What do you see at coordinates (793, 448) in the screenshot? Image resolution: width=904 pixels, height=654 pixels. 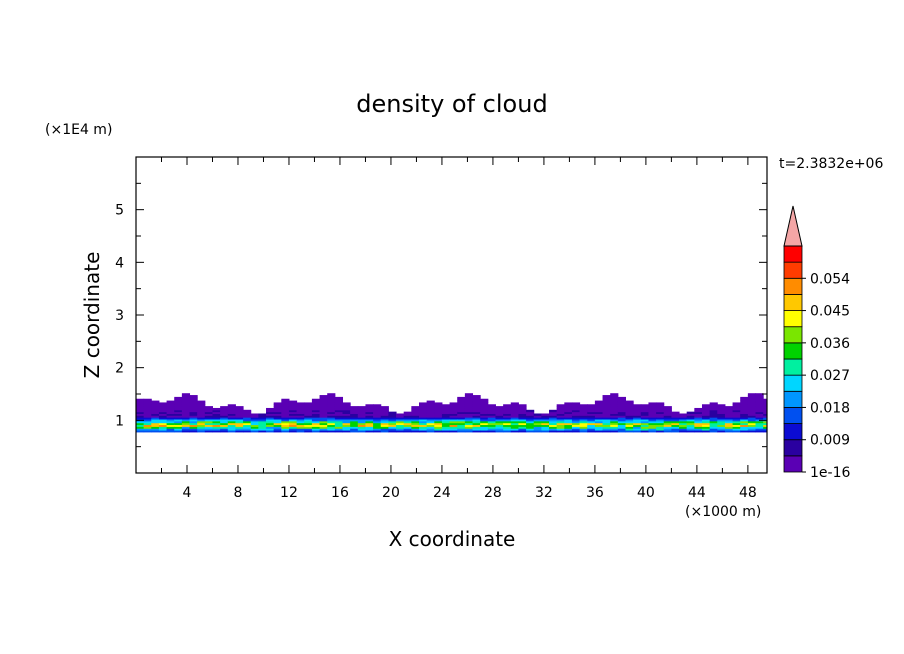 I see `colorbar-swatch` at bounding box center [793, 448].